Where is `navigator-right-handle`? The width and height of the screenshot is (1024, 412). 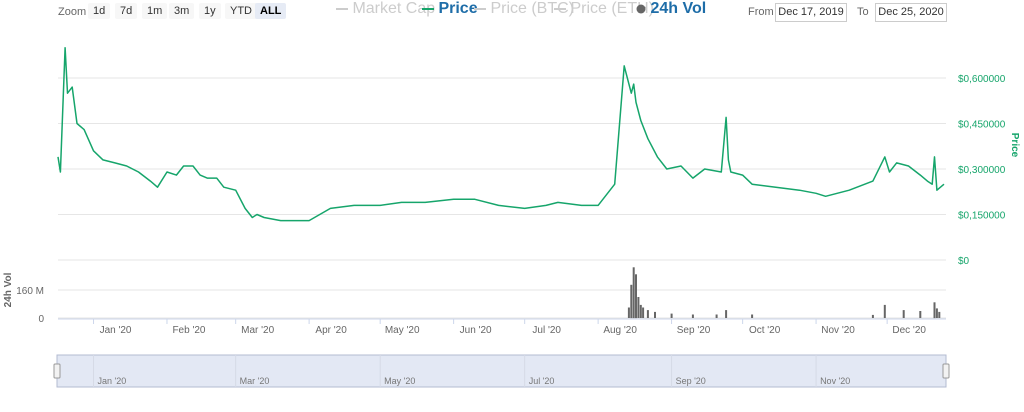
navigator-right-handle is located at coordinates (946, 371).